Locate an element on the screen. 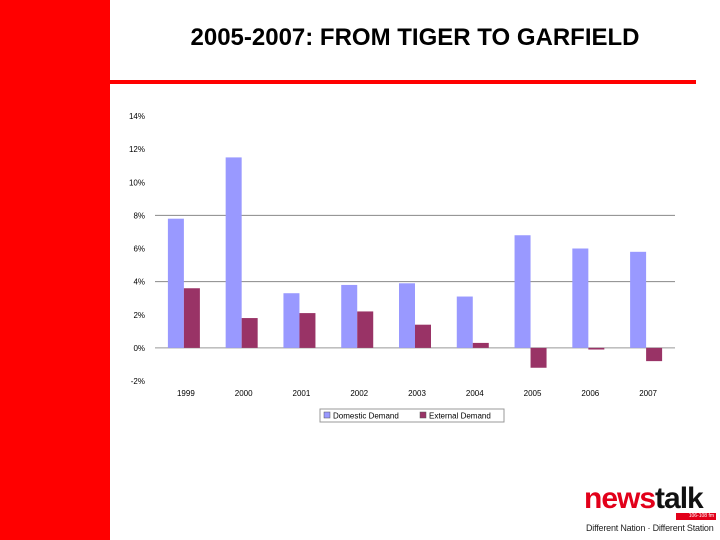 The height and width of the screenshot is (540, 720). bar-external-2007 is located at coordinates (654, 354).